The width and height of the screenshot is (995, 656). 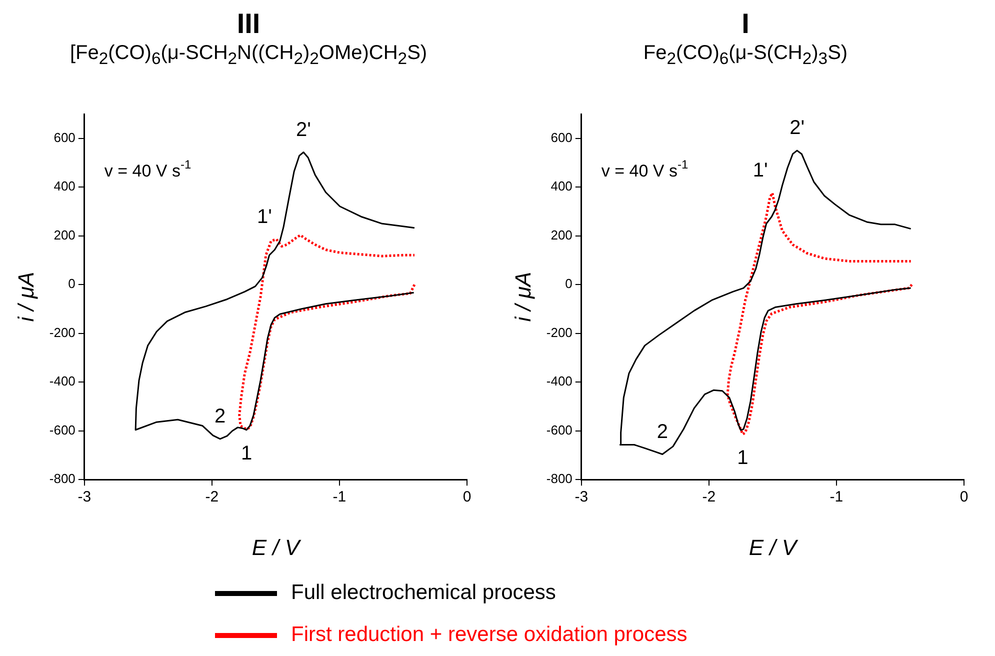 What do you see at coordinates (249, 24) in the screenshot?
I see `chart-title: III` at bounding box center [249, 24].